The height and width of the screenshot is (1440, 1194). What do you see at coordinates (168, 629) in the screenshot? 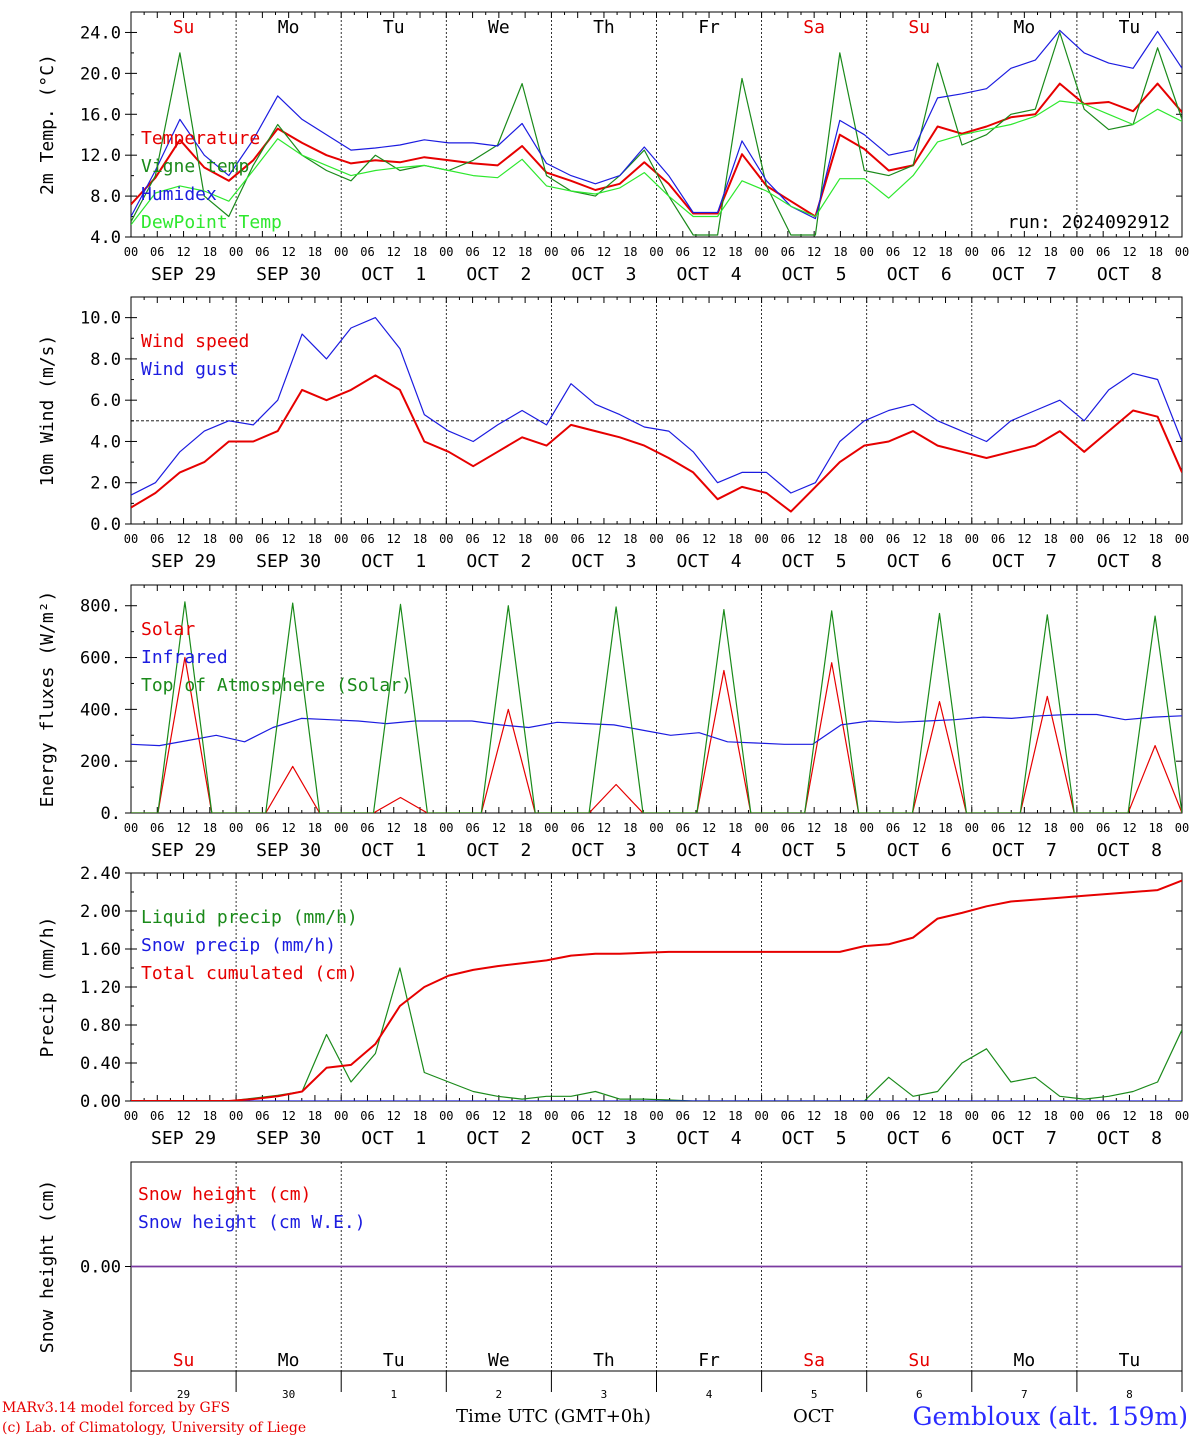
I see `legend-entry: Solar` at bounding box center [168, 629].